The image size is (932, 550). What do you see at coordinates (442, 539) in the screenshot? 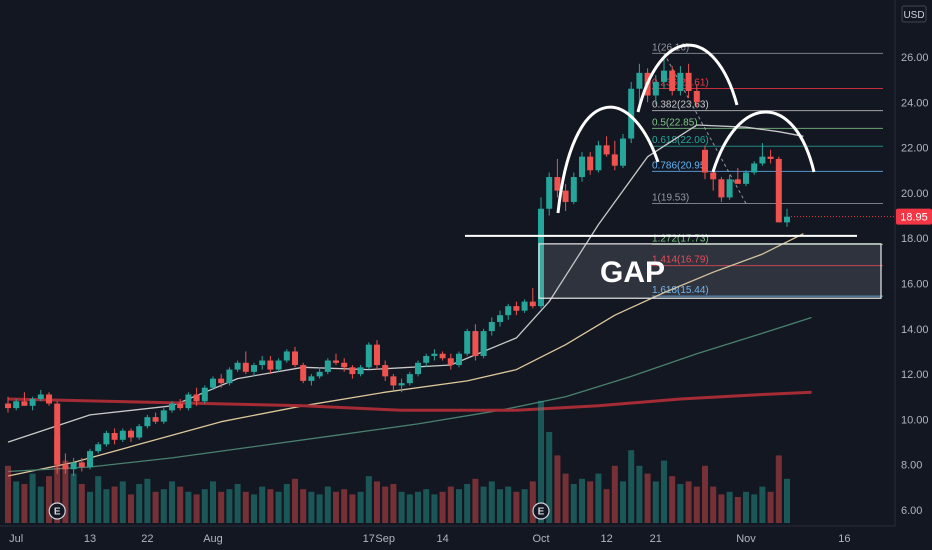
I see `x-tick-label: 14` at bounding box center [442, 539].